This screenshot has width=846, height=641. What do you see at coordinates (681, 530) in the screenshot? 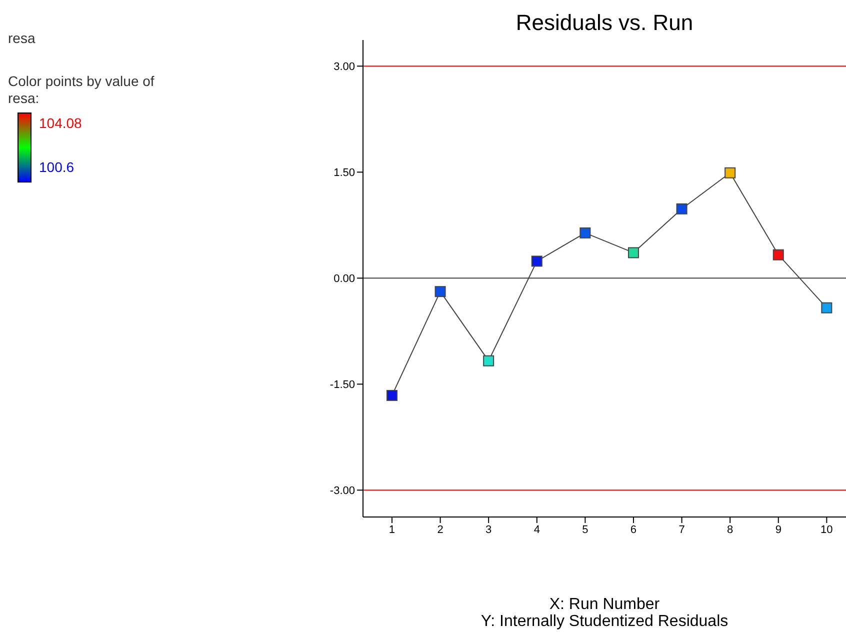
I see `x-tick-label: 7` at bounding box center [681, 530].